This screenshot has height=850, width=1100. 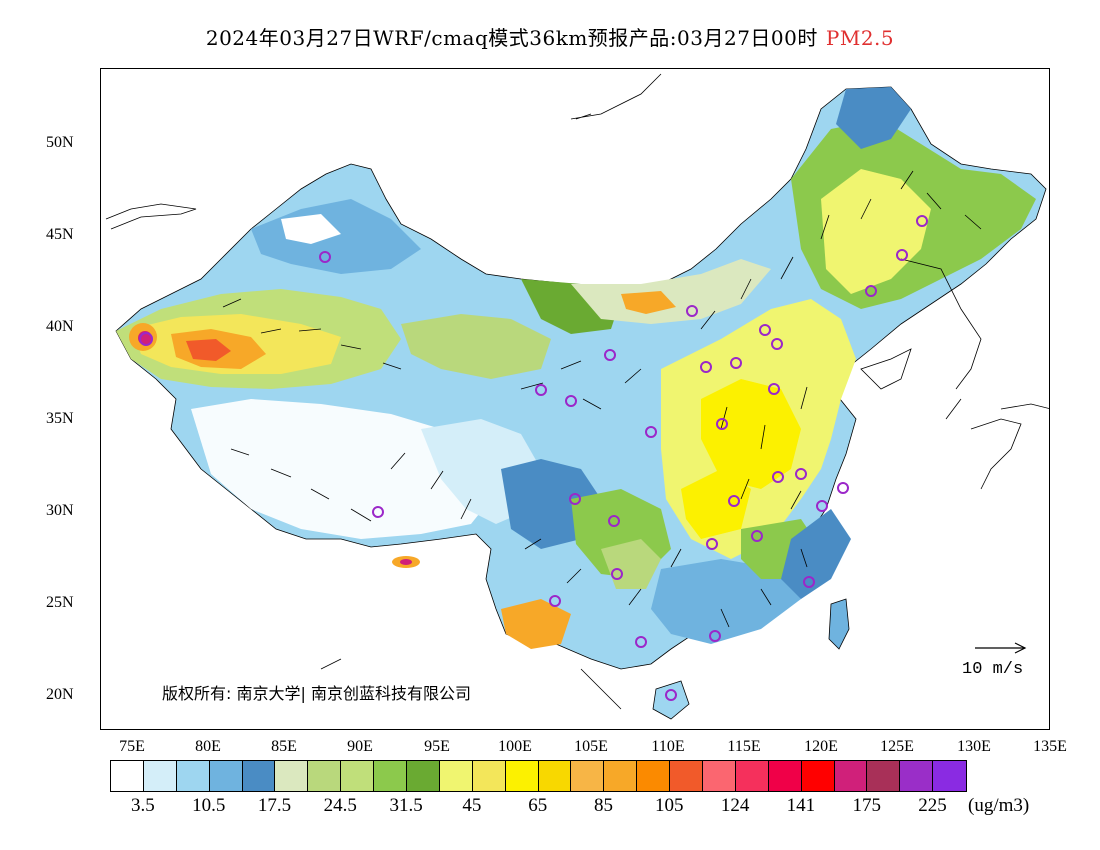 I want to click on colorbar-label: 225, so click(x=932, y=805).